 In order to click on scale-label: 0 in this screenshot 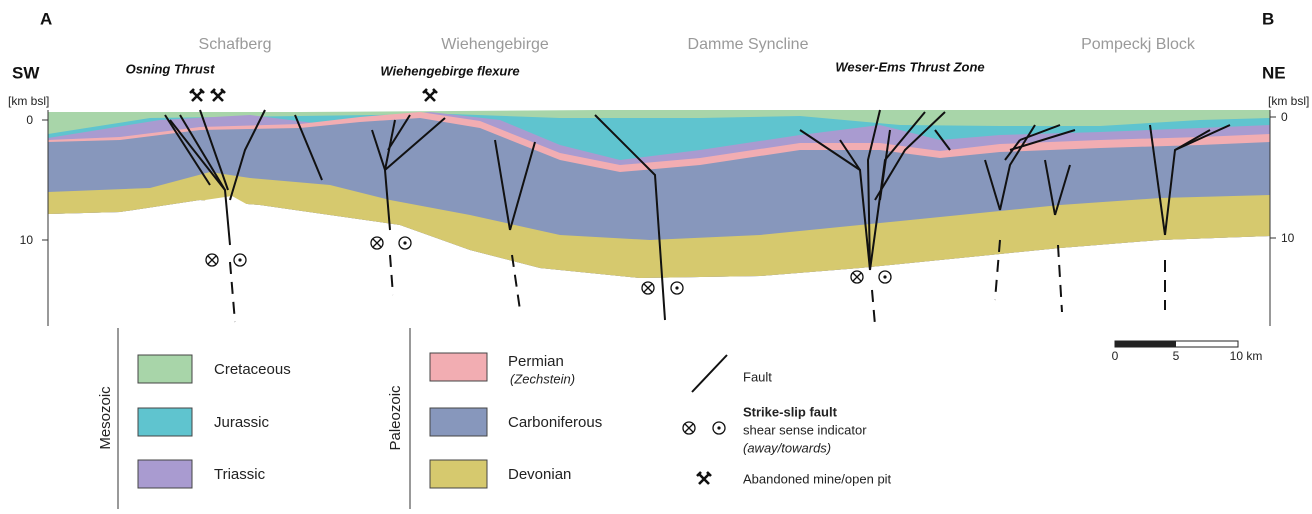, I will do `click(1115, 356)`.